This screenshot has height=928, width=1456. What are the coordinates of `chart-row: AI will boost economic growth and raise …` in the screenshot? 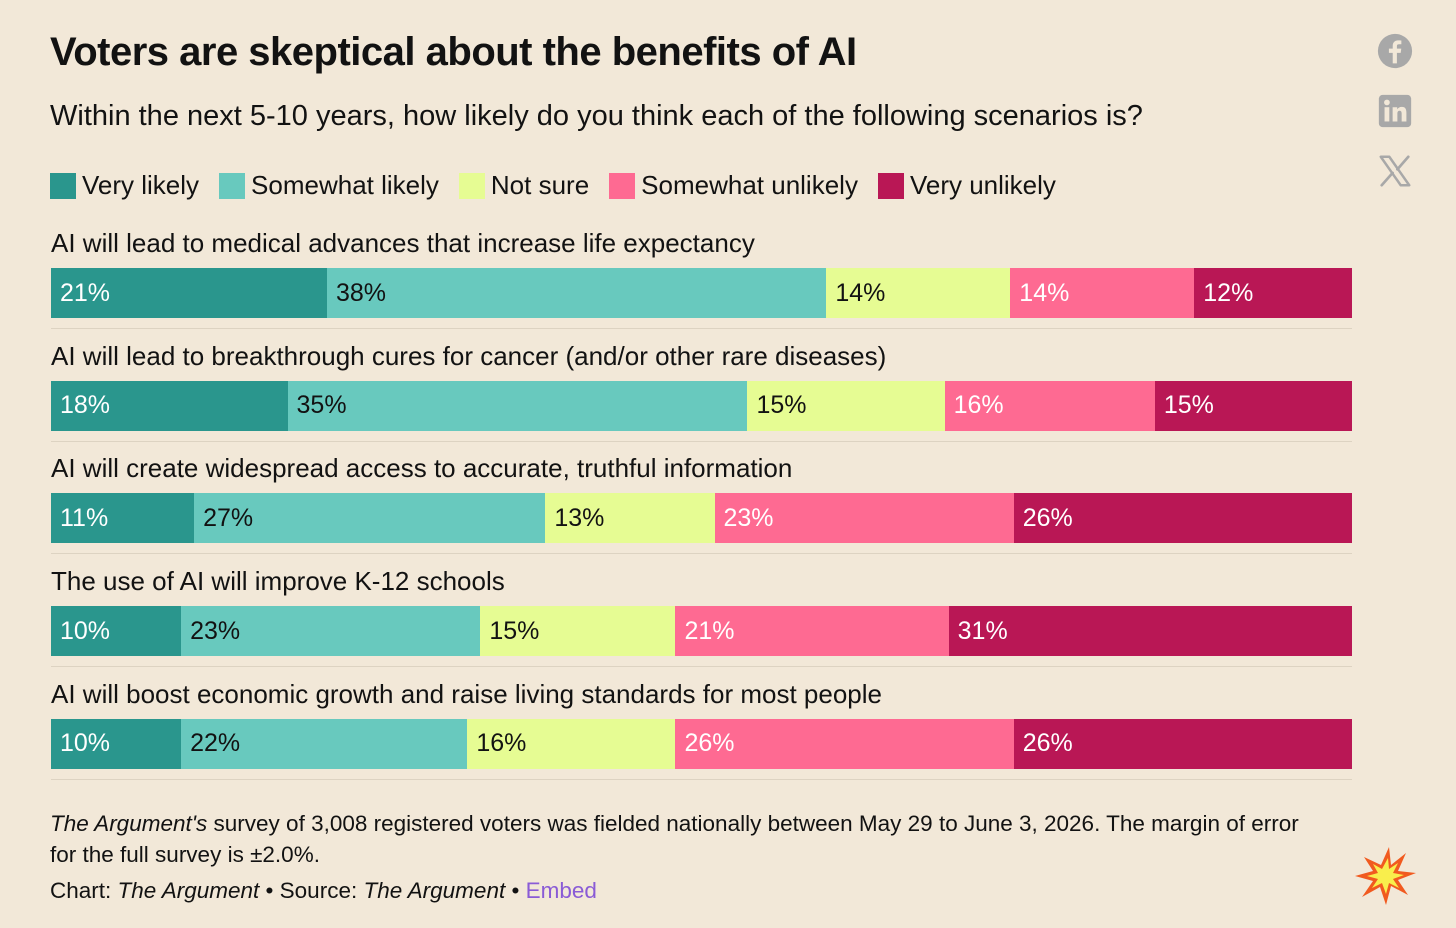 It's located at (701, 731).